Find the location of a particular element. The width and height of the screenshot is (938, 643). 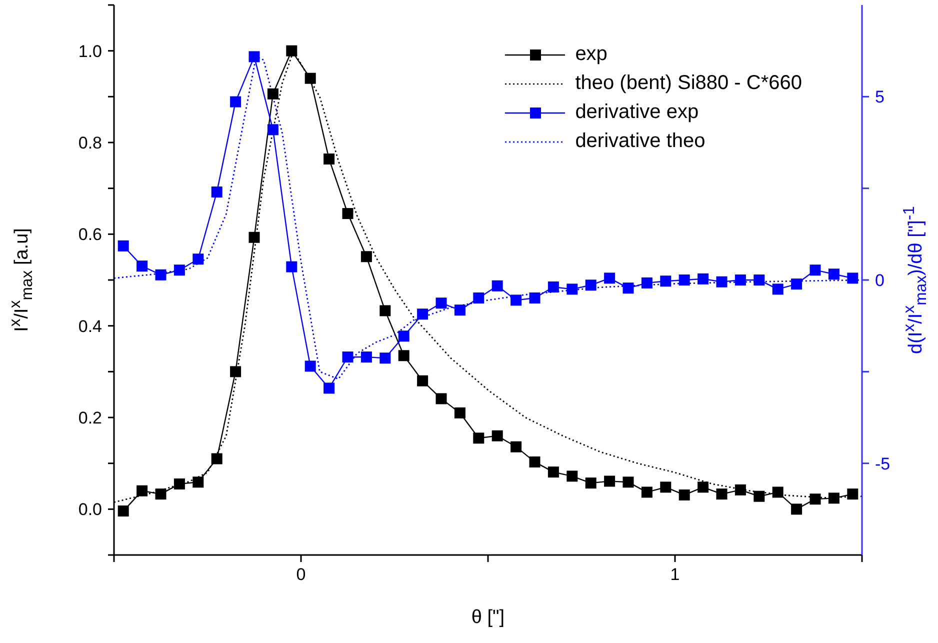

y-tick-label: 0.2 is located at coordinates (90, 418).